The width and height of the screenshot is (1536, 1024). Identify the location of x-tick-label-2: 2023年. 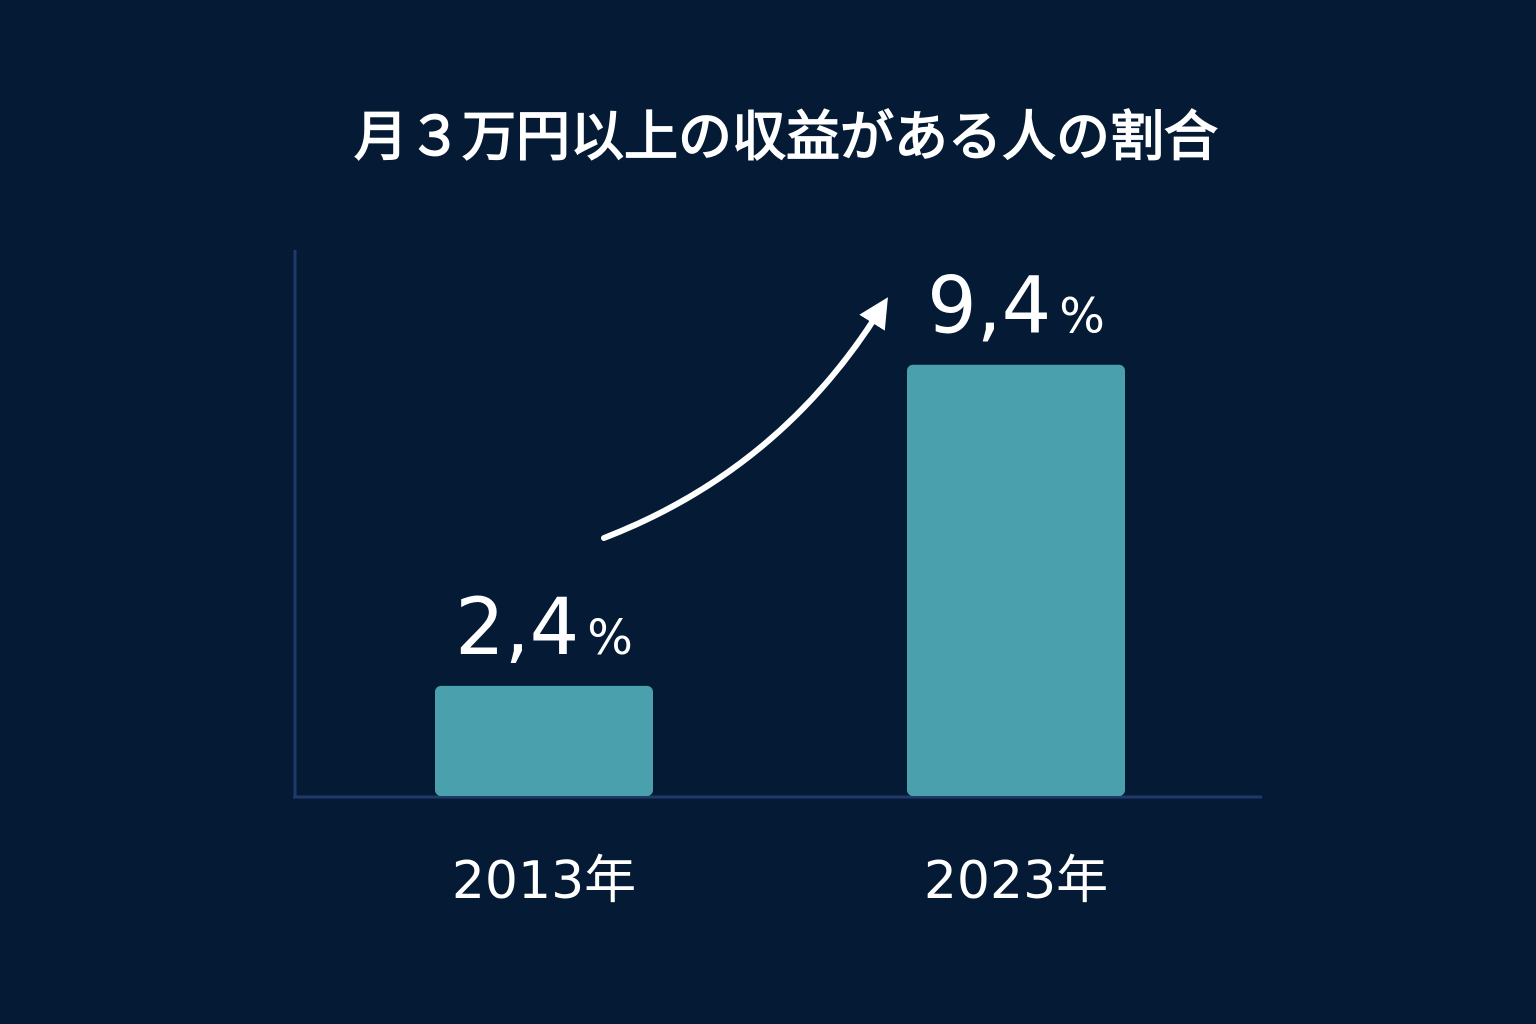
(1016, 881).